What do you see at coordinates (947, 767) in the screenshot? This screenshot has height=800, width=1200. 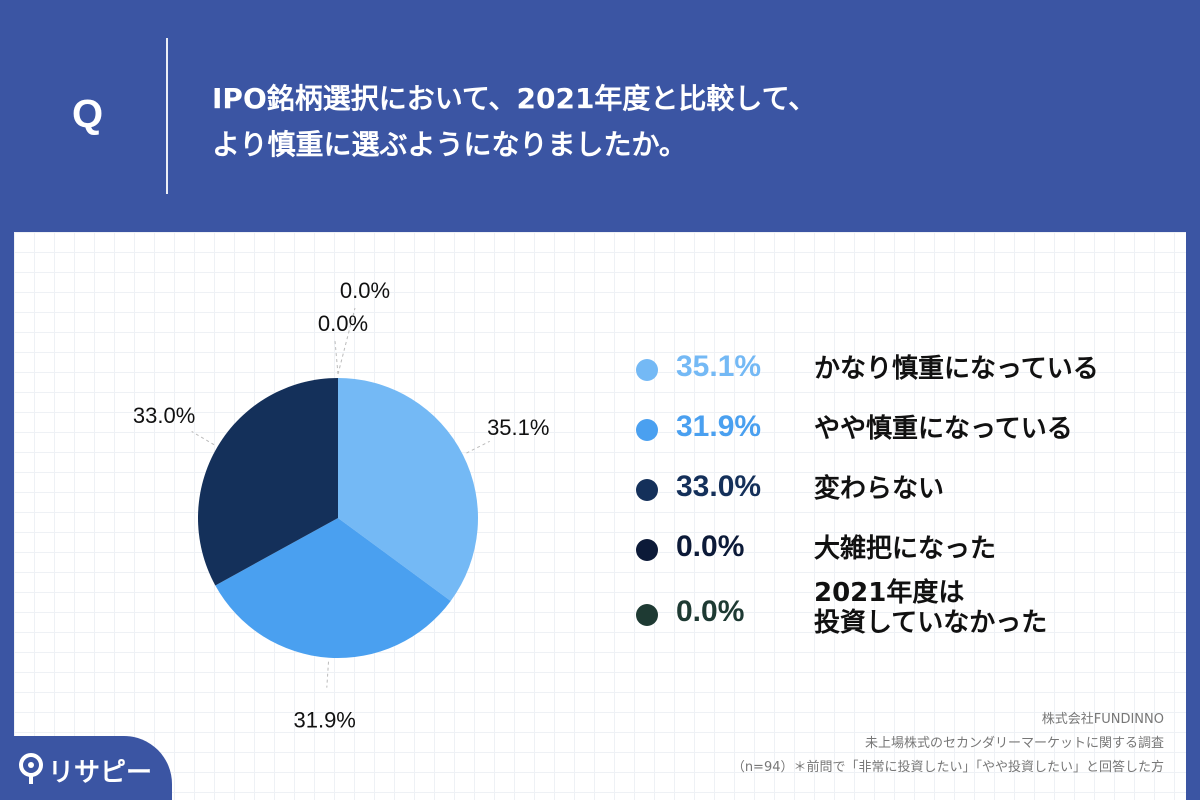 I see `footer-sample: （n=94）＊前問で「非常に投資したい」「やや投資したい」と回答した方` at bounding box center [947, 767].